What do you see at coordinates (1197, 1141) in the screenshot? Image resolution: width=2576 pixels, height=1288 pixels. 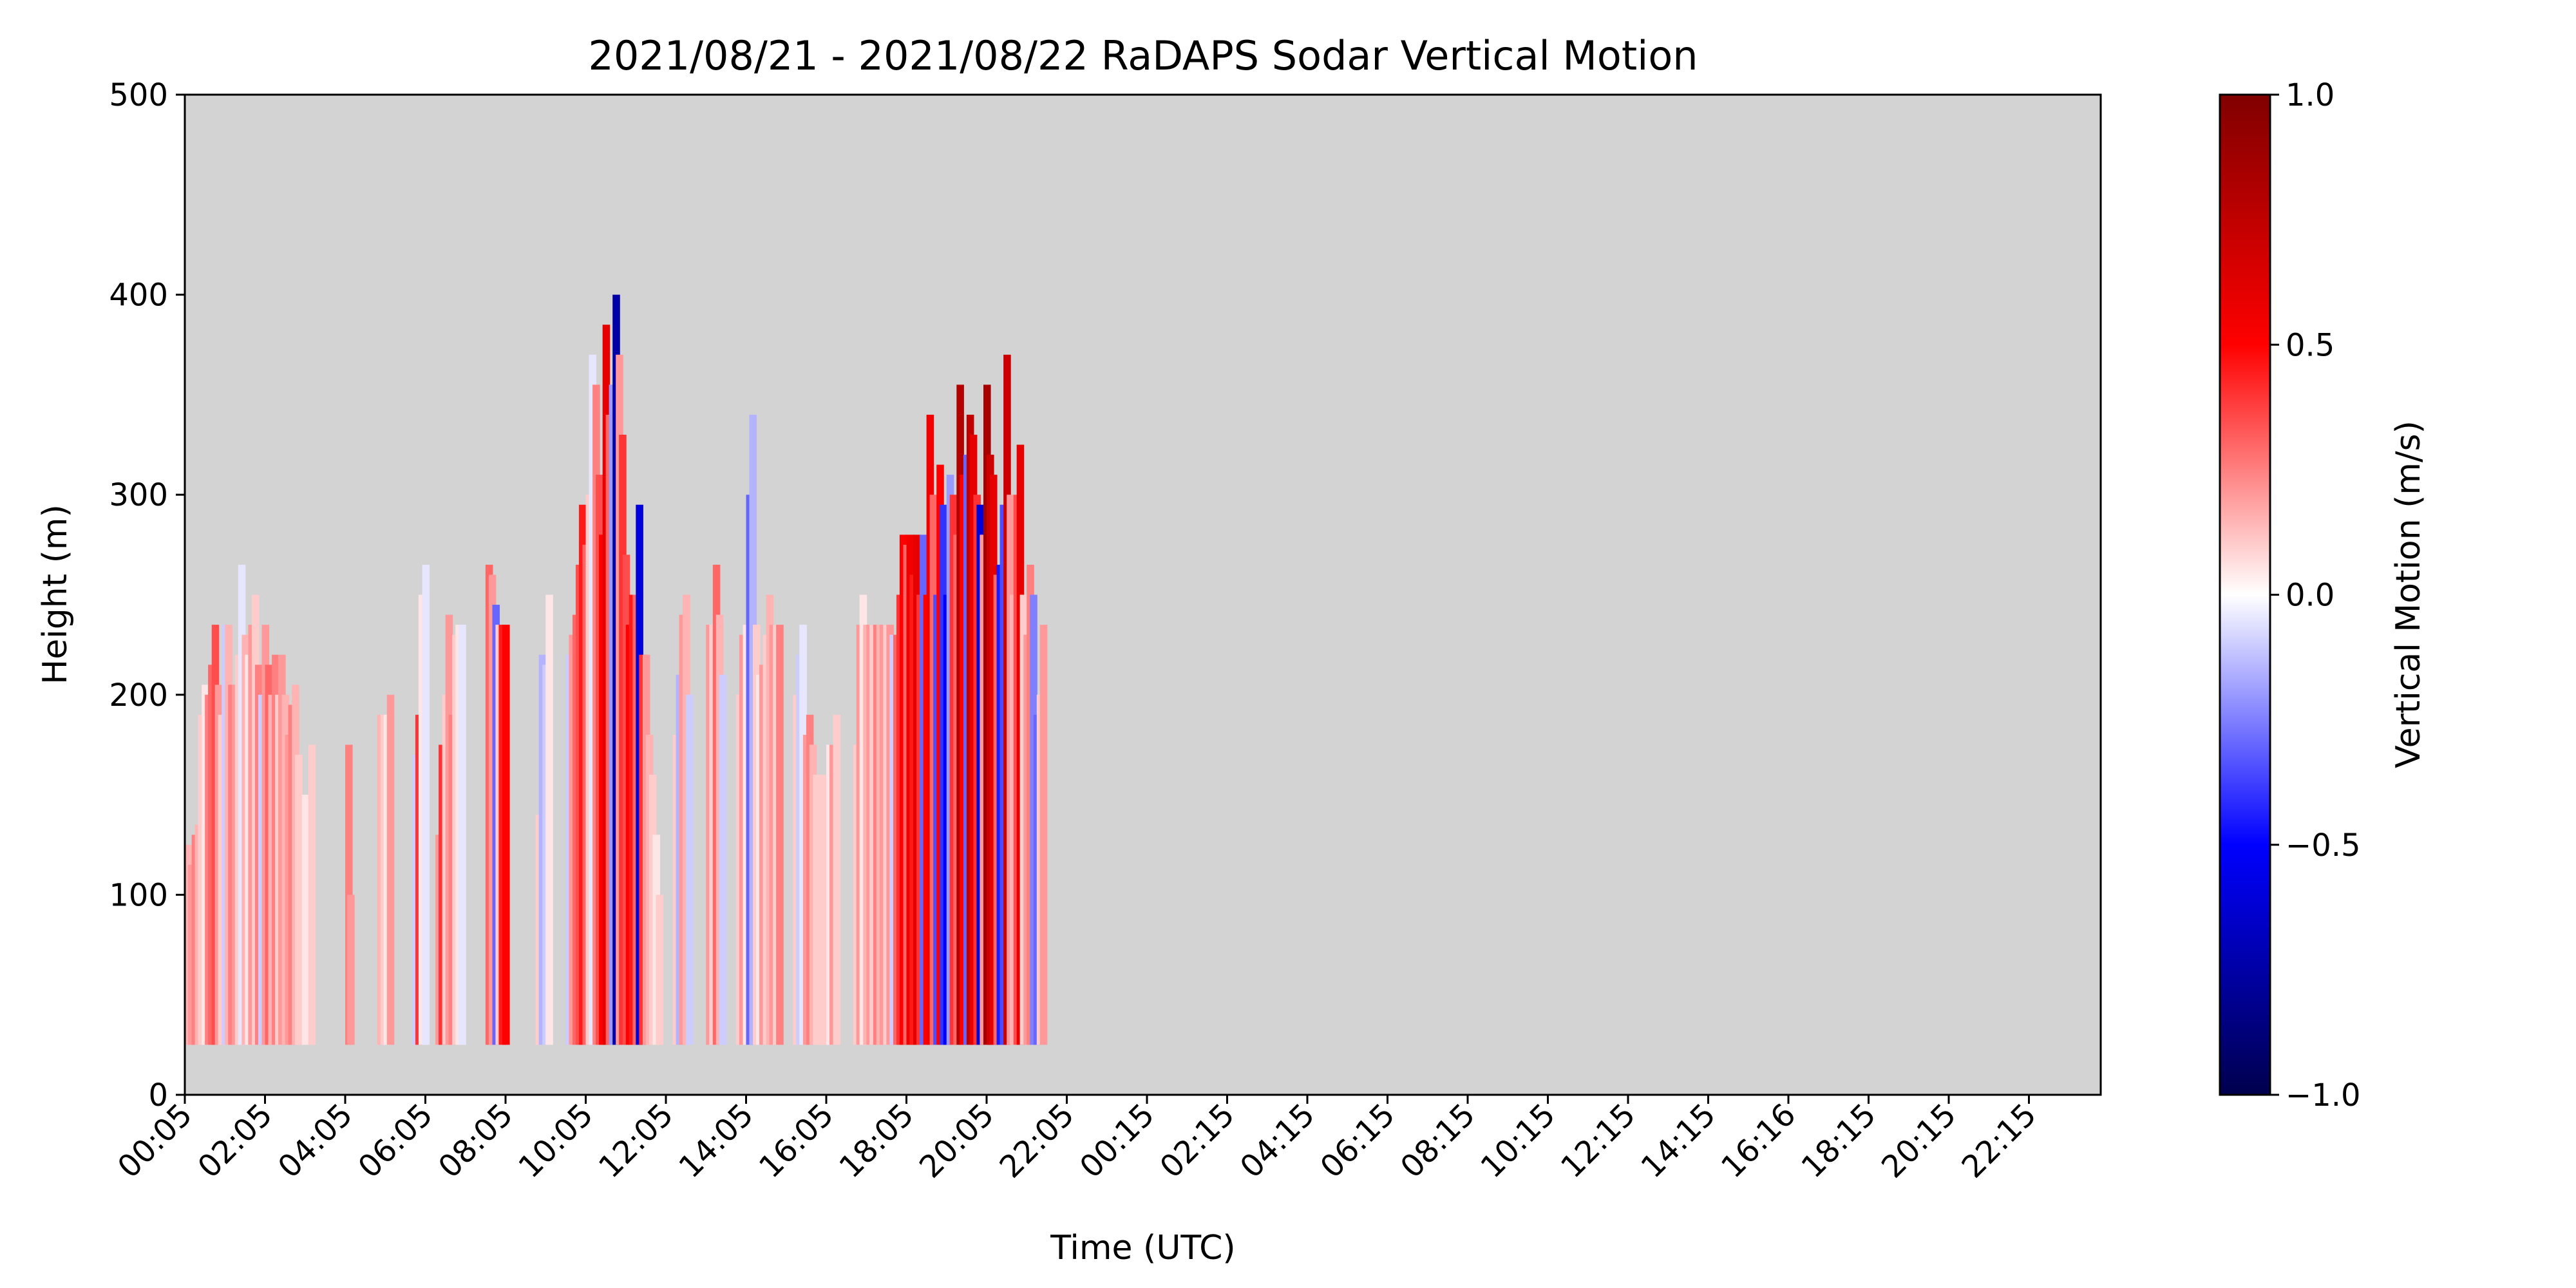 I see `x-tick-label: 02:15` at bounding box center [1197, 1141].